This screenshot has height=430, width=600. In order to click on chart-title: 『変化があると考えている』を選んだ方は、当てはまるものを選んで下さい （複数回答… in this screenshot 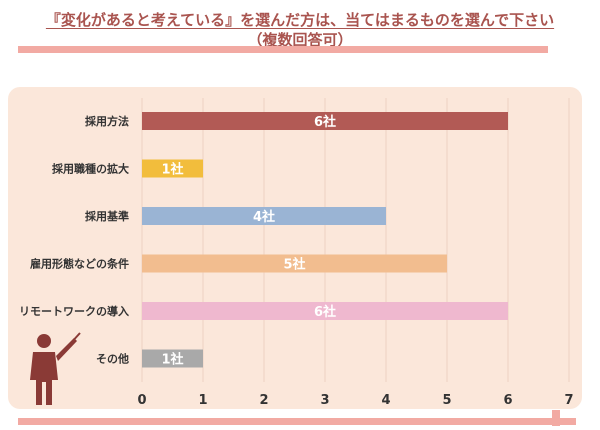, I will do `click(300, 30)`.